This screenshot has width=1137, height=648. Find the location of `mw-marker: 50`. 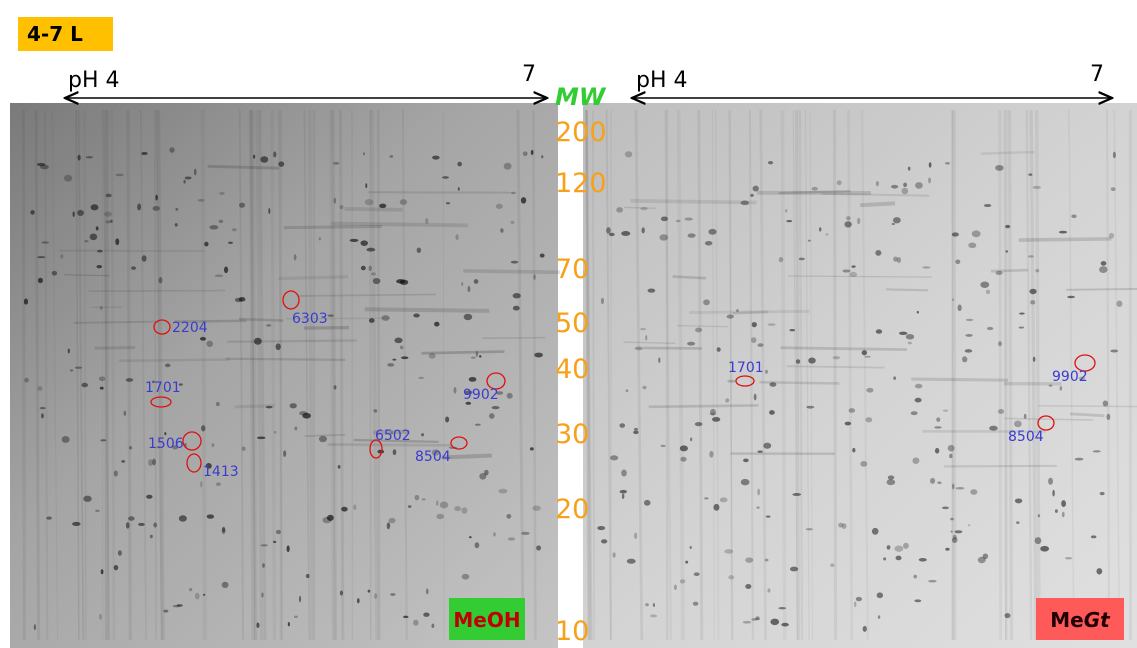

mw-marker: 50 is located at coordinates (572, 323).